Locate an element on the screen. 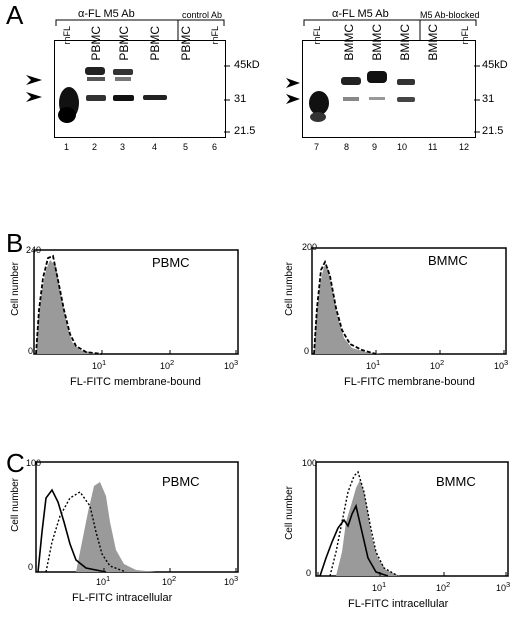 The width and height of the screenshot is (520, 619). right-blot-brackets is located at coordinates (390, 29).